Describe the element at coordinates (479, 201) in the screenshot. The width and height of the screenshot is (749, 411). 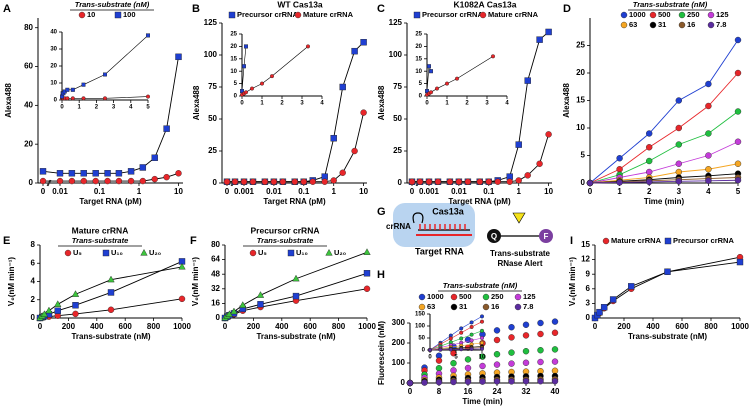
I see `x-axis-label: Target RNA (pM)` at that location.